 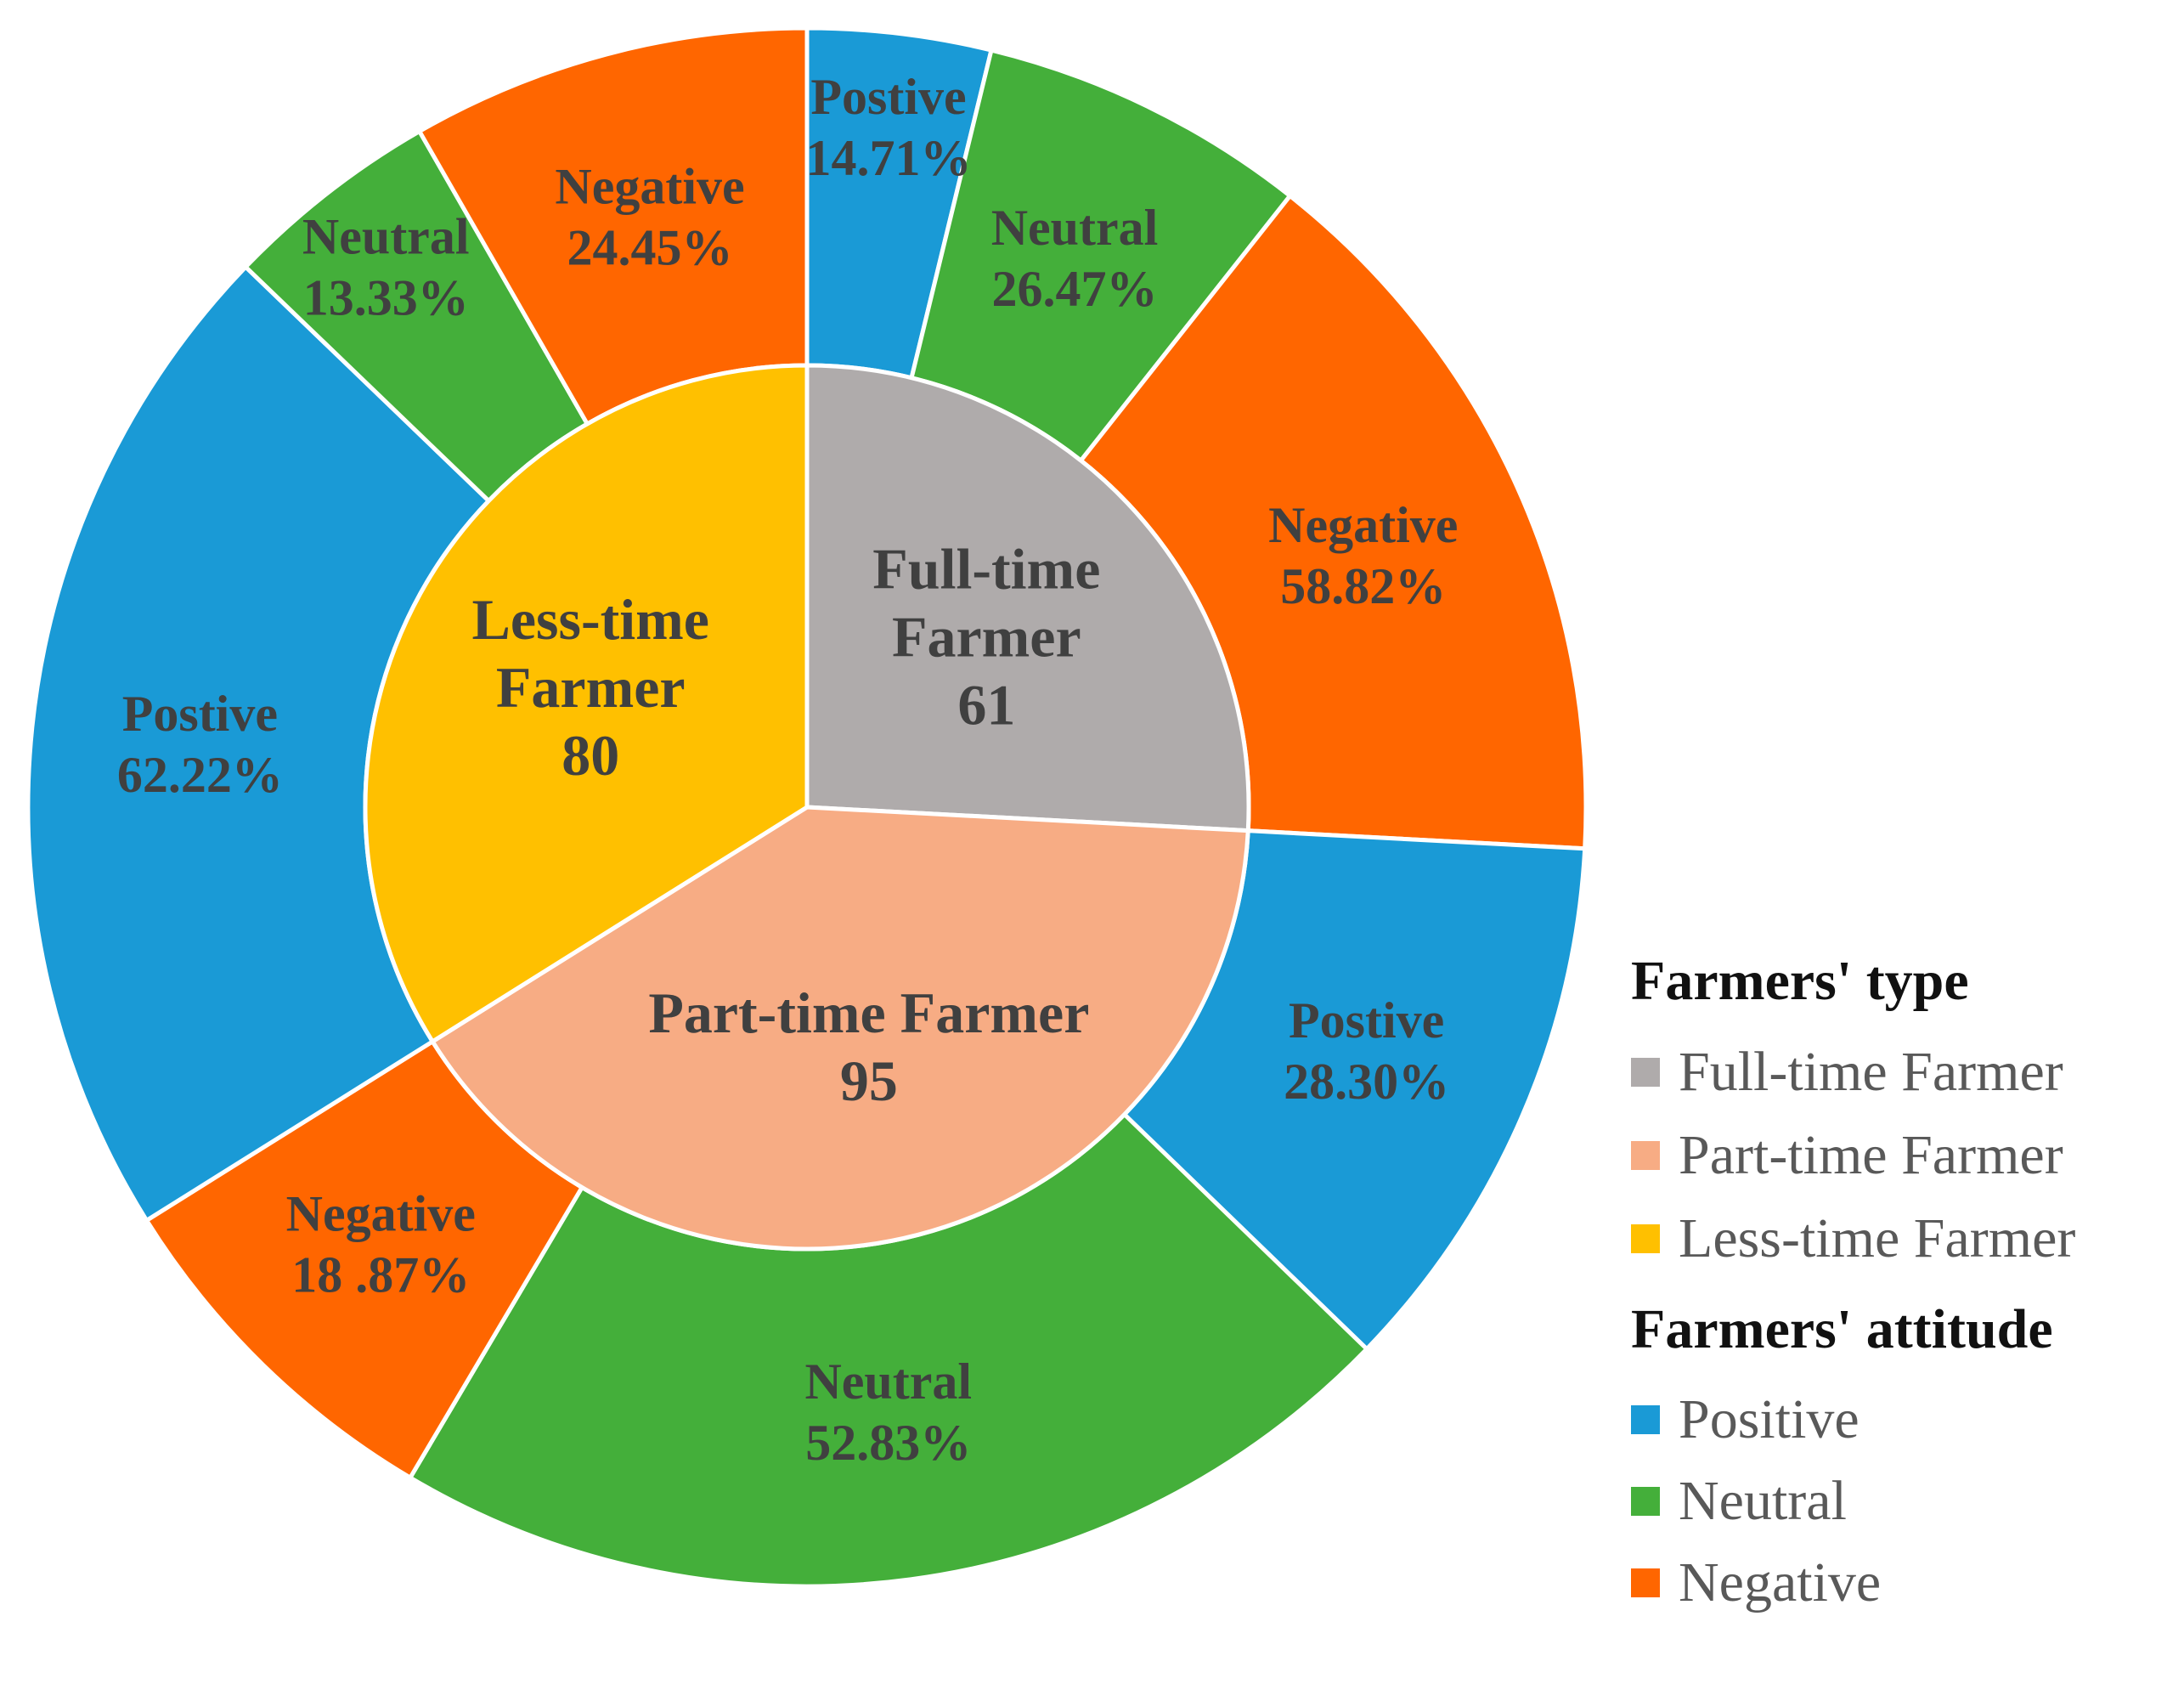 I want to click on legend-item-full-time-farmer: Full-time Farmer, so click(x=1903, y=1072).